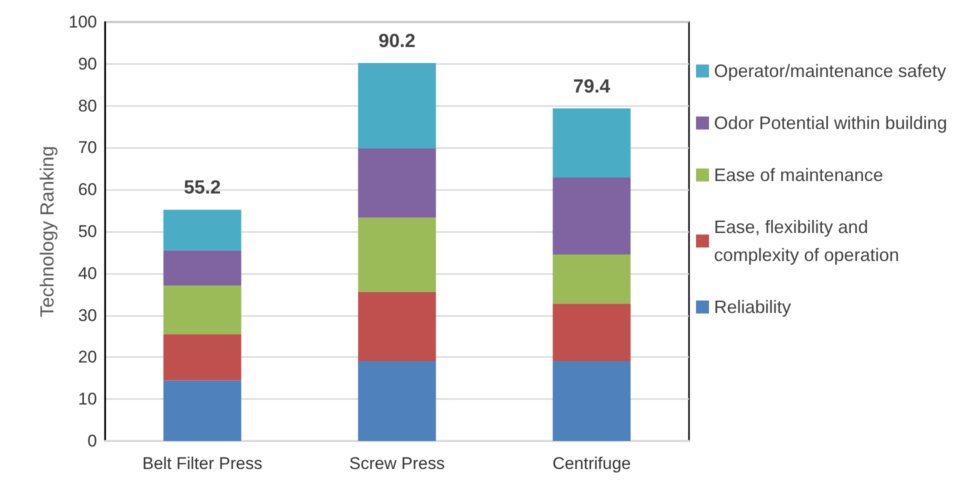 The height and width of the screenshot is (481, 959). I want to click on y-tick-label: 90, so click(87, 64).